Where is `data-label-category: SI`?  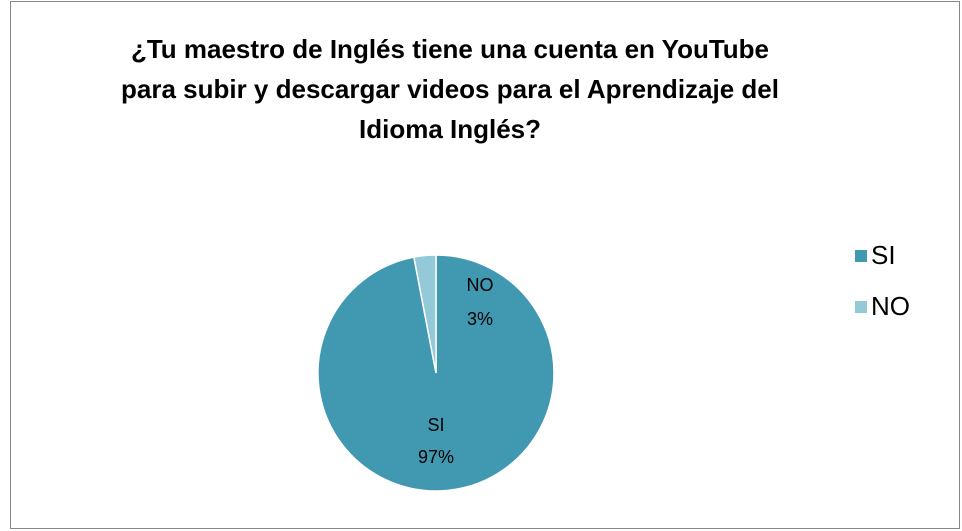 data-label-category: SI is located at coordinates (435, 425).